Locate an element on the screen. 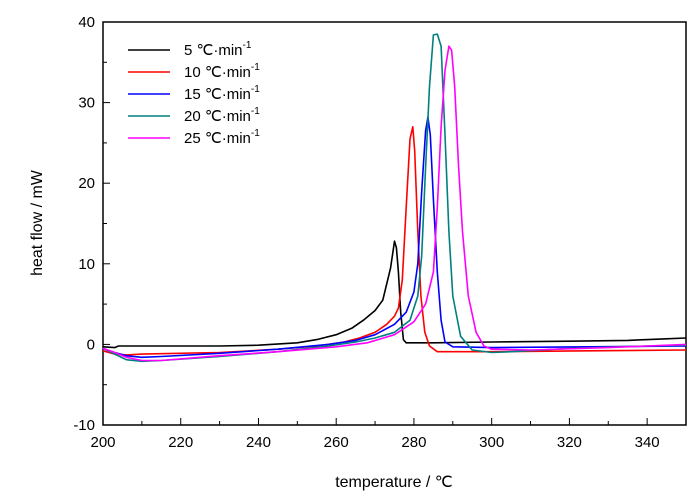  legend-label: 20 ℃·min-1 is located at coordinates (222, 115).